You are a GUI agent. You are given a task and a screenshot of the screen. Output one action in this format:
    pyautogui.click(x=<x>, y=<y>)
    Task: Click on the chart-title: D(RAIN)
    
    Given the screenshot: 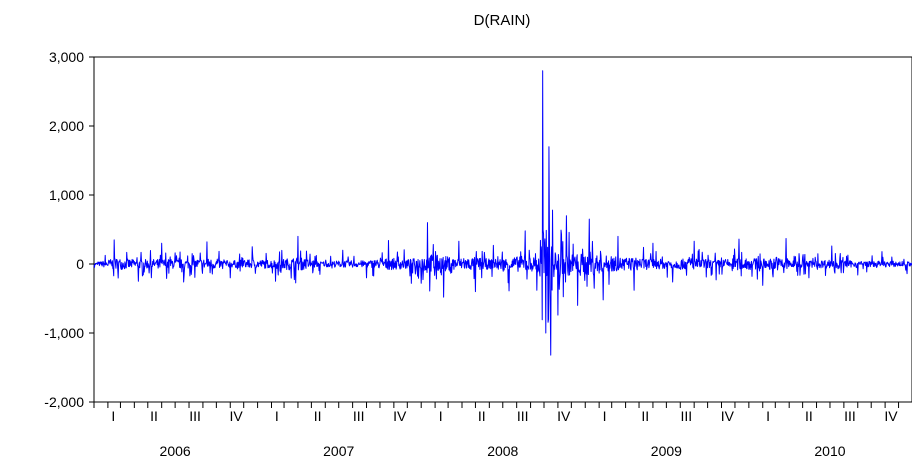 What is the action you would take?
    pyautogui.click(x=502, y=20)
    